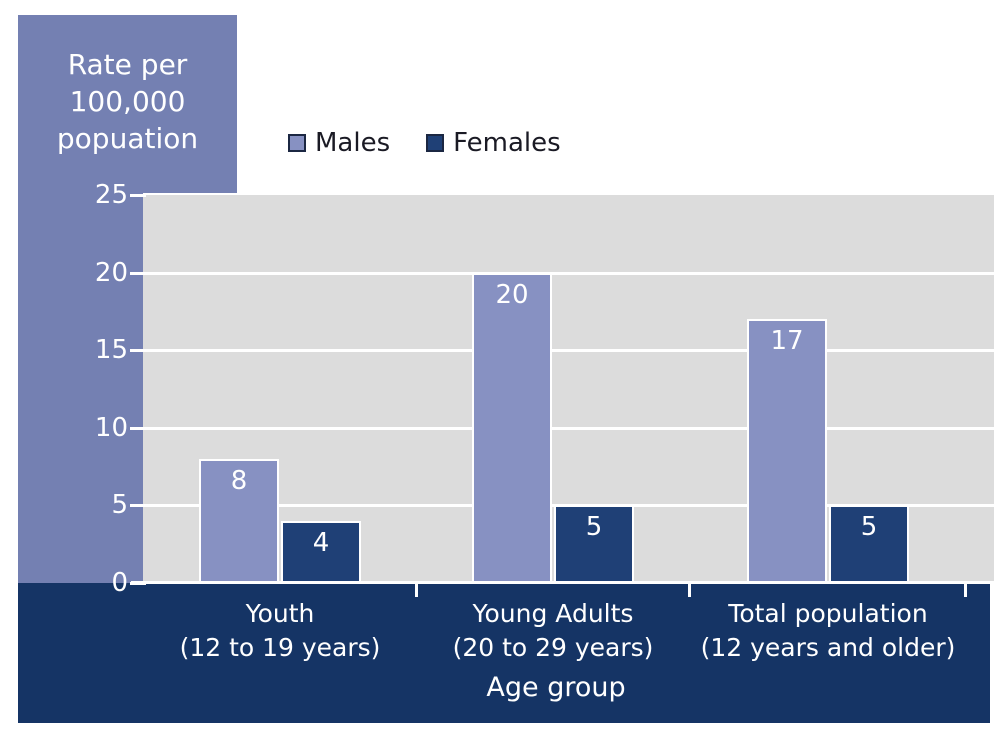  What do you see at coordinates (787, 341) in the screenshot?
I see `bar-value-label: 17` at bounding box center [787, 341].